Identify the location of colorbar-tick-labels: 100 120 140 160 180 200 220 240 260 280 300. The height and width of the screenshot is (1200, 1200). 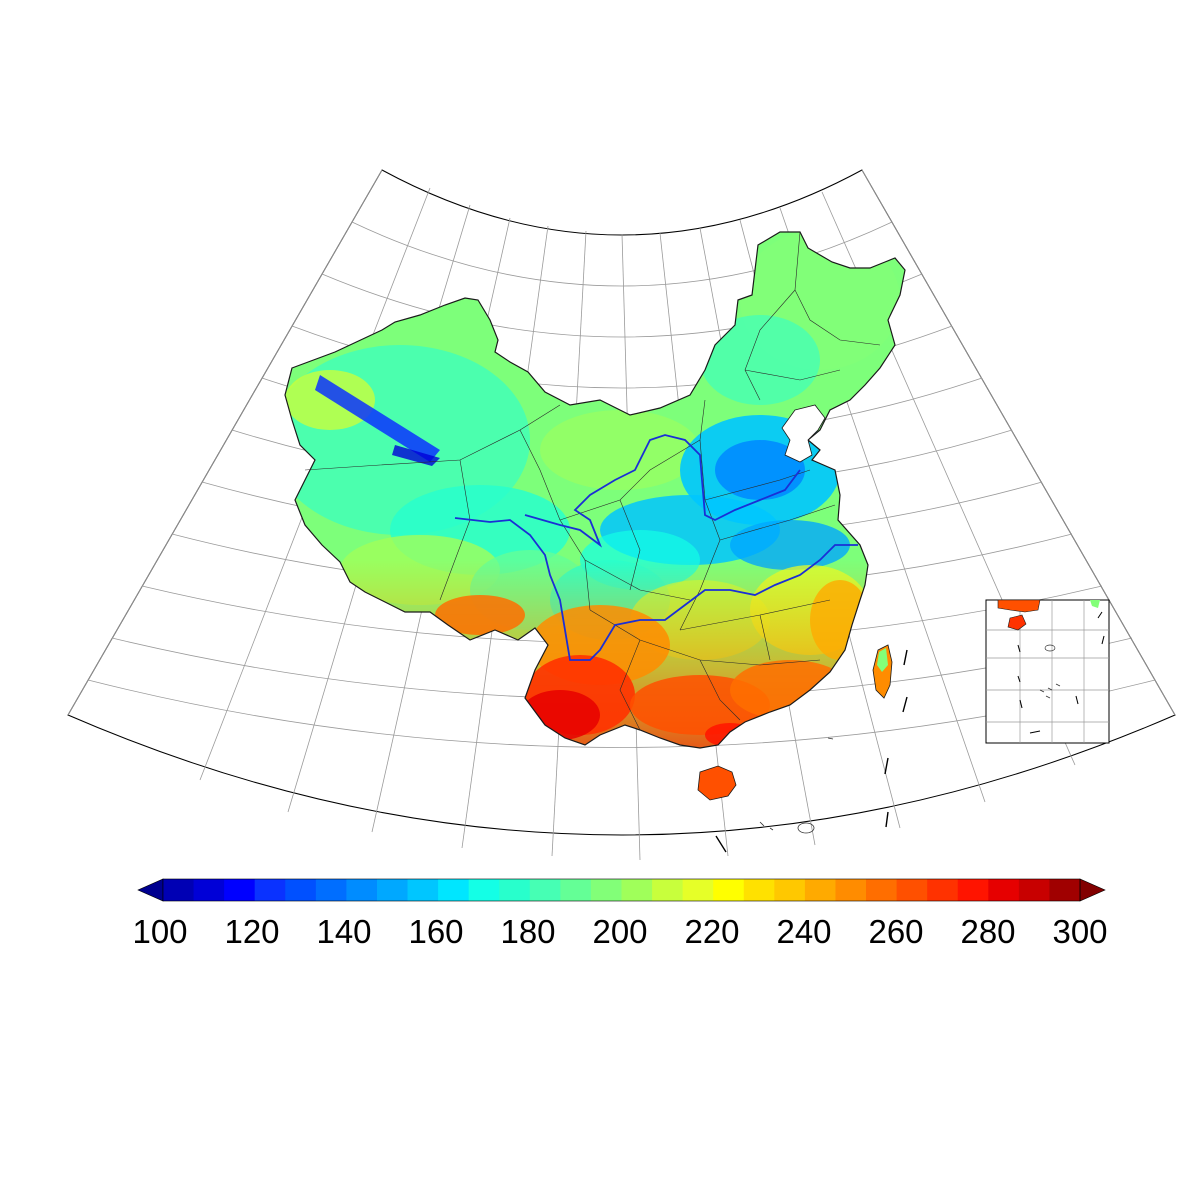
(619, 931).